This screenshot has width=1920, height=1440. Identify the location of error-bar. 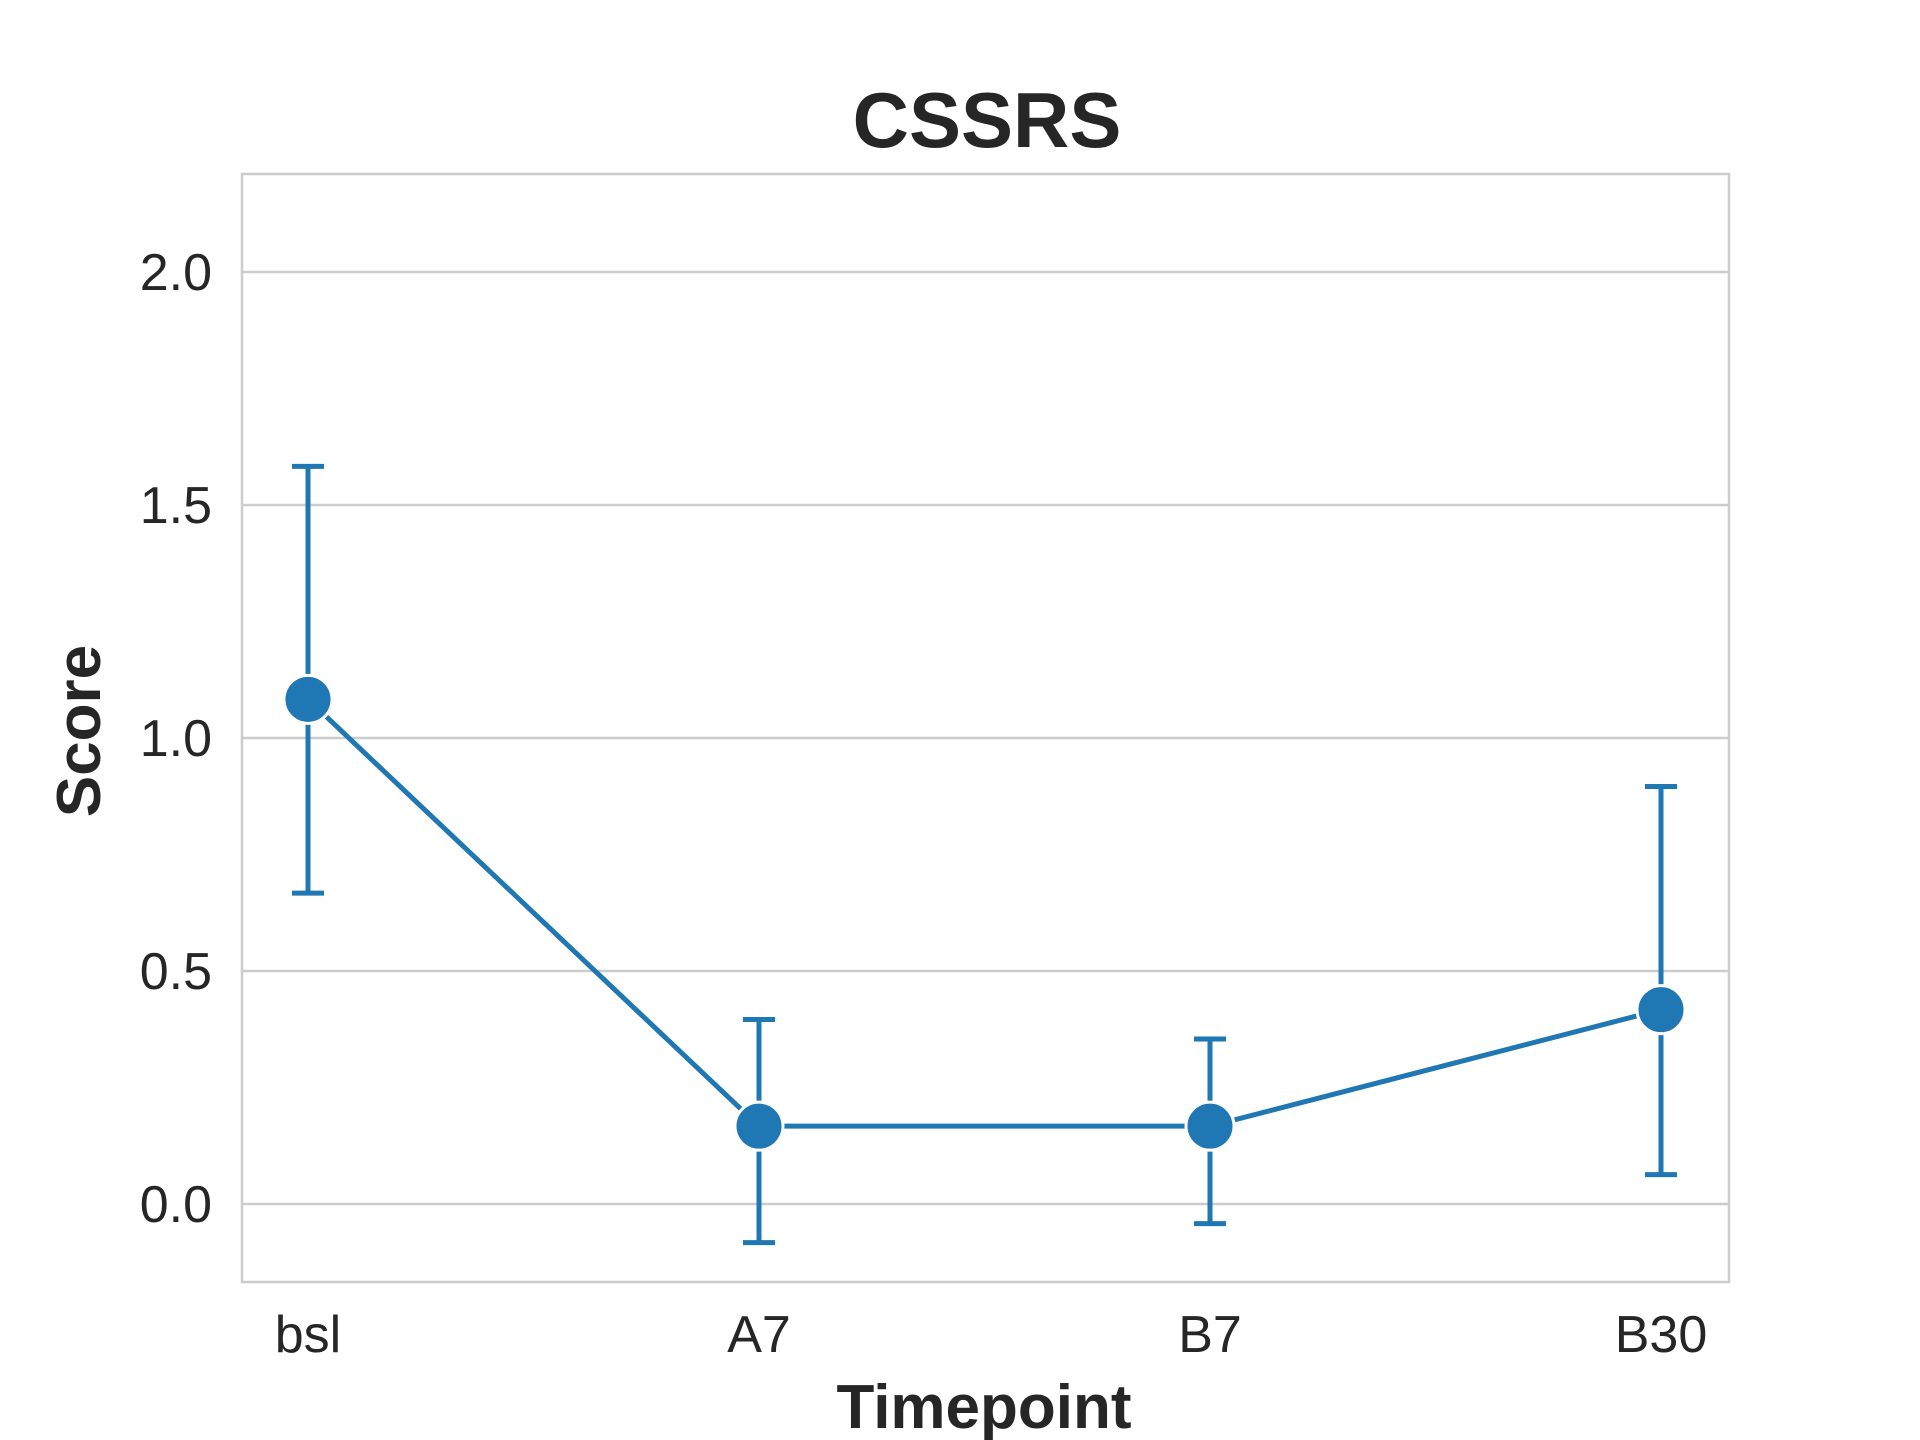
(1661, 980).